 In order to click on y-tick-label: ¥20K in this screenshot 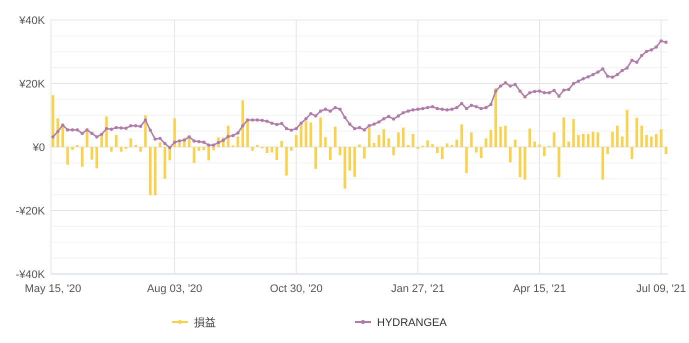, I will do `click(32, 84)`.